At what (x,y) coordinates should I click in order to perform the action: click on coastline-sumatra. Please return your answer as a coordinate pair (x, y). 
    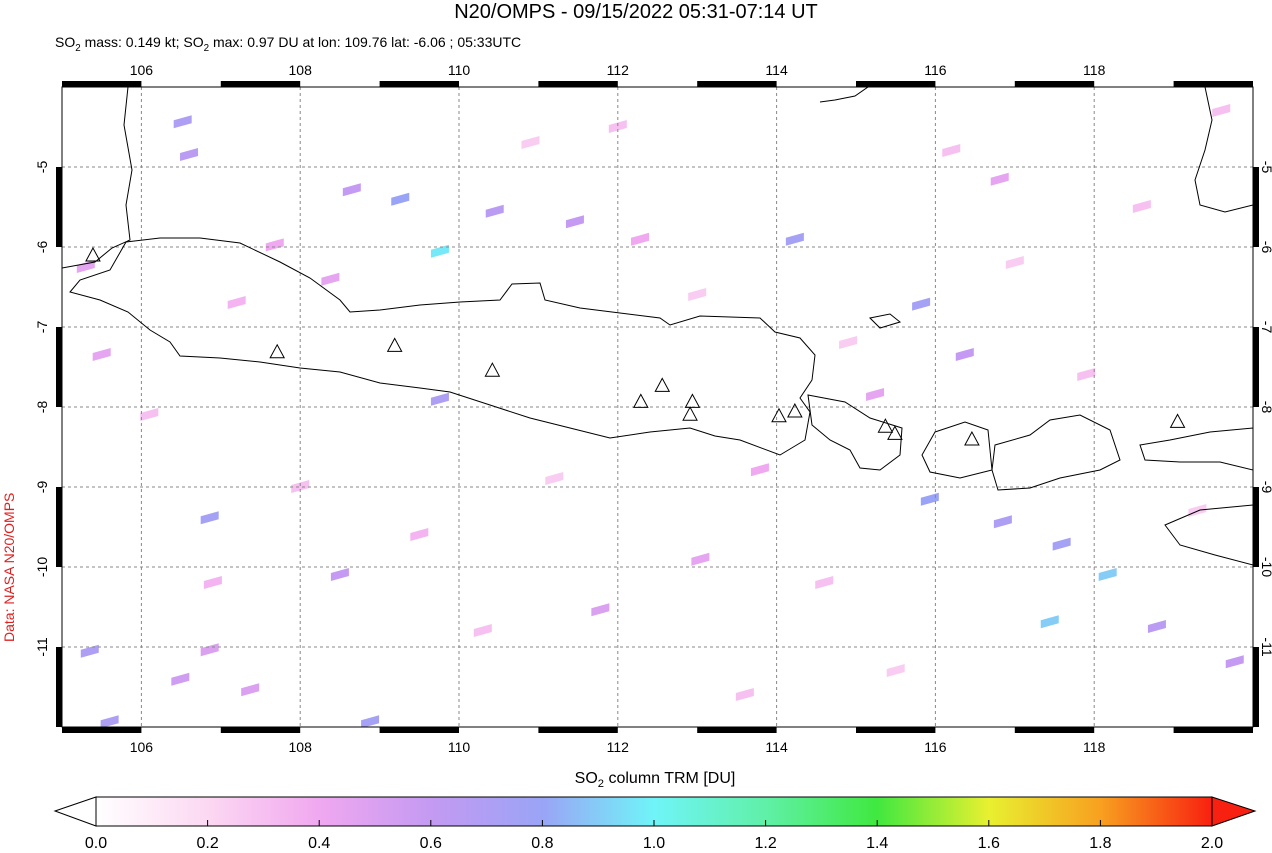
    Looking at the image, I should click on (97, 178).